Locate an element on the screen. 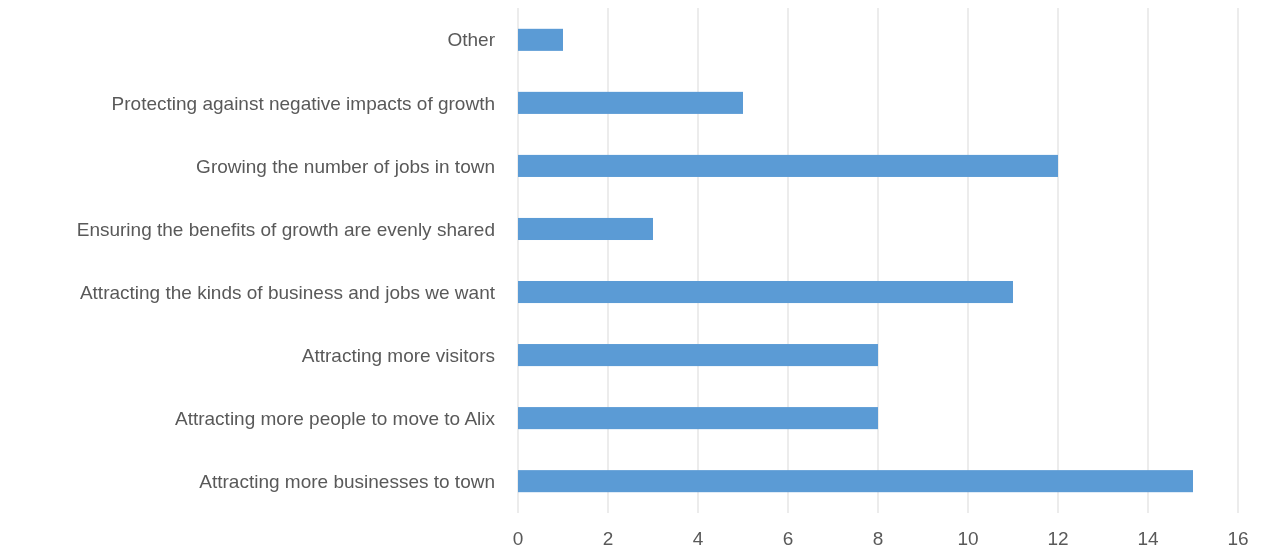  x-tick-label: 16 is located at coordinates (1238, 538).